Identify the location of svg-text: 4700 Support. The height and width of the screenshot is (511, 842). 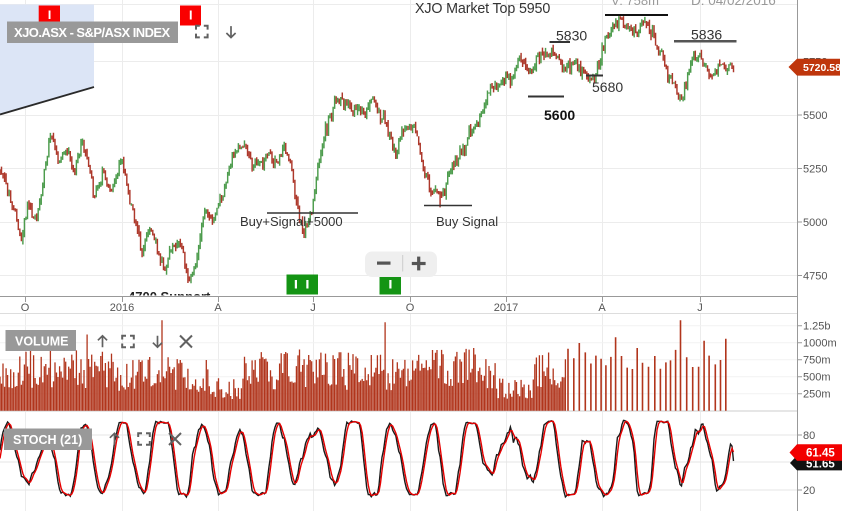
(169, 296).